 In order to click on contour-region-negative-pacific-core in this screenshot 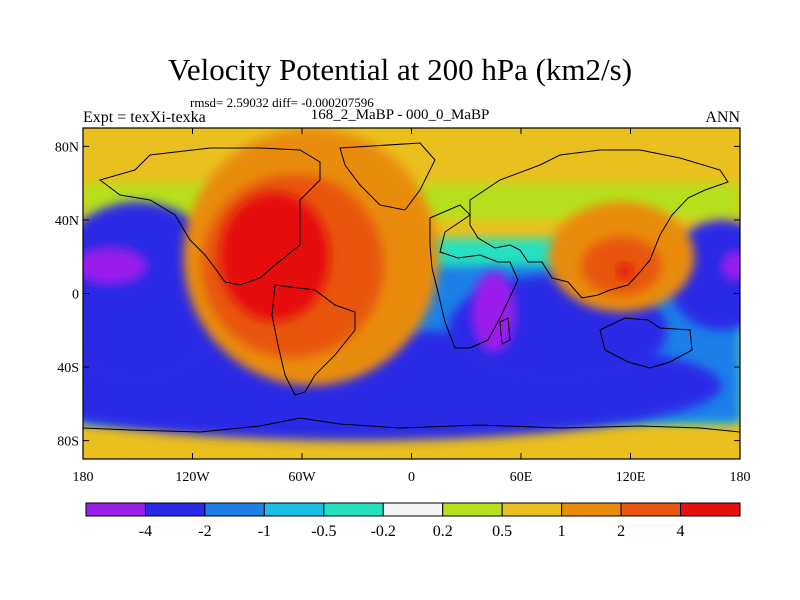, I will do `click(115, 266)`.